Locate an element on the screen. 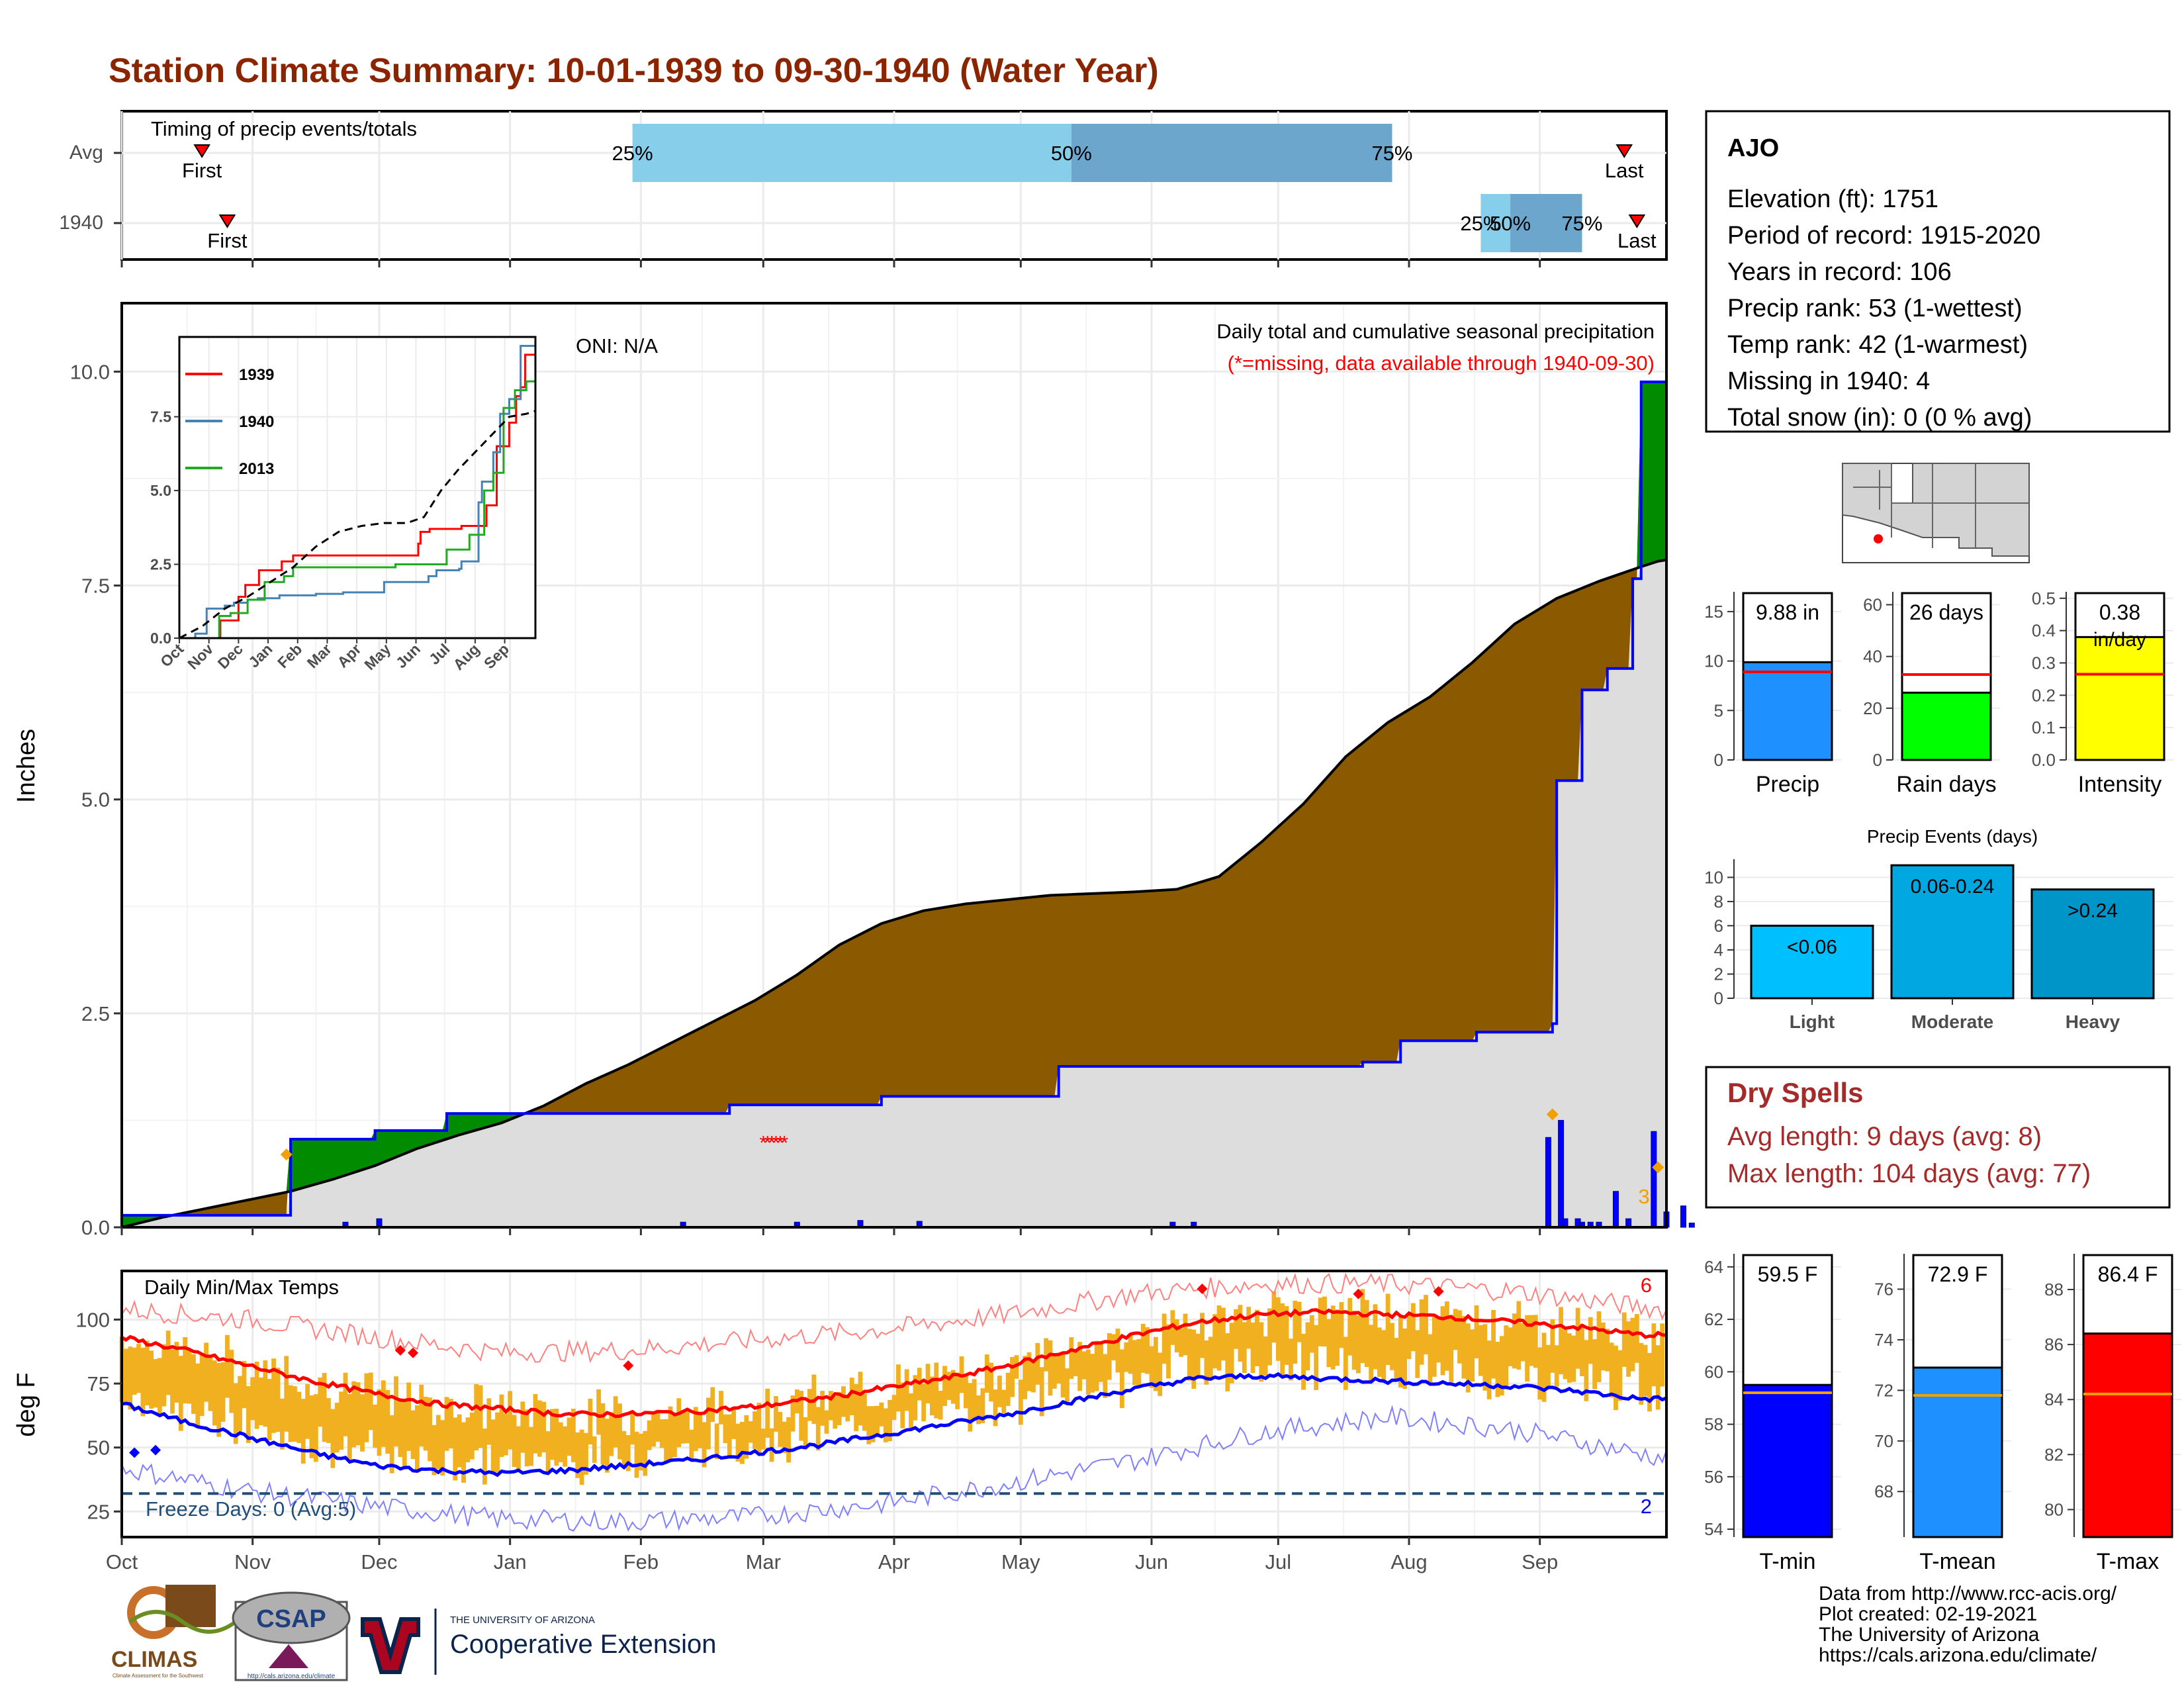  month-x-axis: Oct Nov Dec Jan Feb Mar Apr May Jun Jul Aug Sep is located at coordinates (832, 1555).